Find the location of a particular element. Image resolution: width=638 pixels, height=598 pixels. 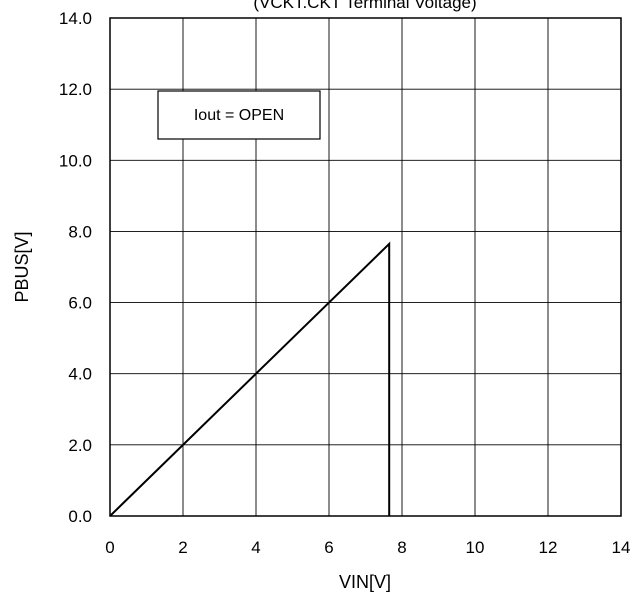

y-tick-label: 14.0 is located at coordinates (75, 18).